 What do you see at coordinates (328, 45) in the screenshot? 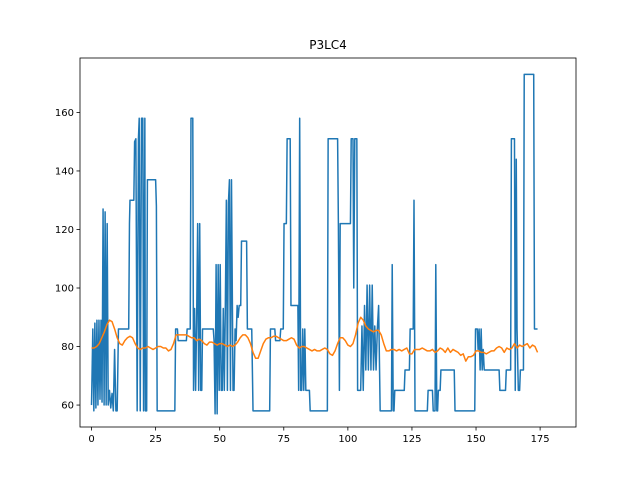
I see `chart-title: P3LC4` at bounding box center [328, 45].